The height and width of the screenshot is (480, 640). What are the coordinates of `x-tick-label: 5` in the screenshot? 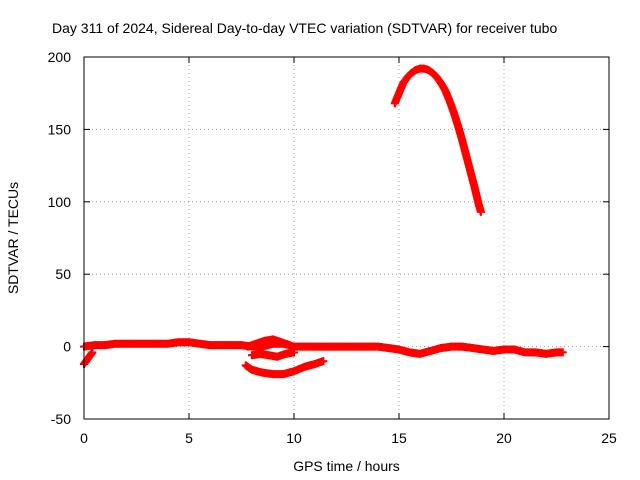 It's located at (189, 438).